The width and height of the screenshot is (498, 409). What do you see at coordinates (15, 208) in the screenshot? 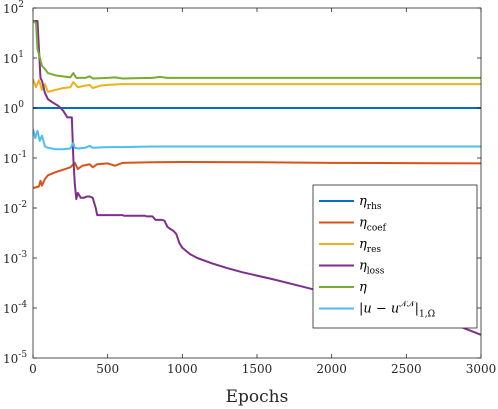
I see `y-tick-label-4: 10⁻²` at bounding box center [15, 208].